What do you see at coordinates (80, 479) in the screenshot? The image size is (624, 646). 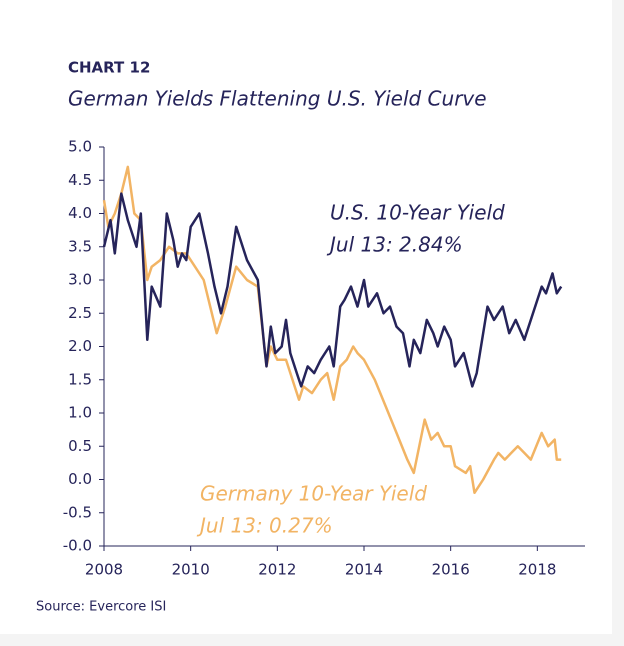 I see `y-tick-label: 0.0` at bounding box center [80, 479].